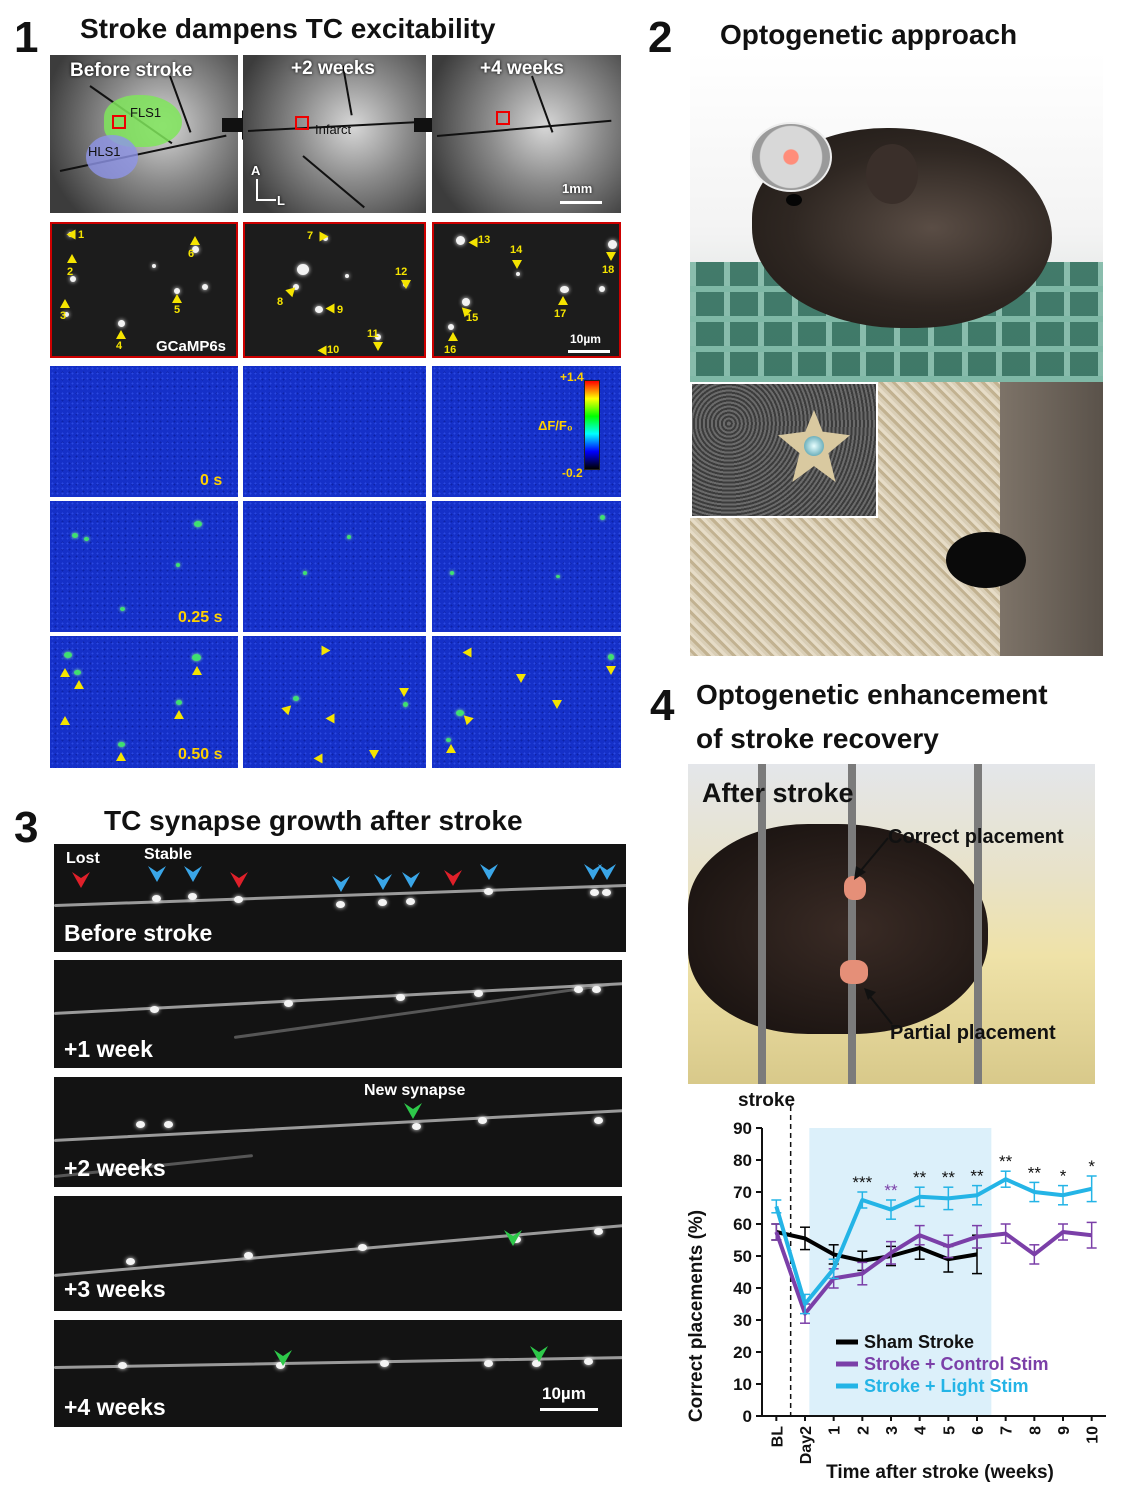 The height and width of the screenshot is (1492, 1125). I want to click on dendrite-1-week: +1 week, so click(338, 1014).